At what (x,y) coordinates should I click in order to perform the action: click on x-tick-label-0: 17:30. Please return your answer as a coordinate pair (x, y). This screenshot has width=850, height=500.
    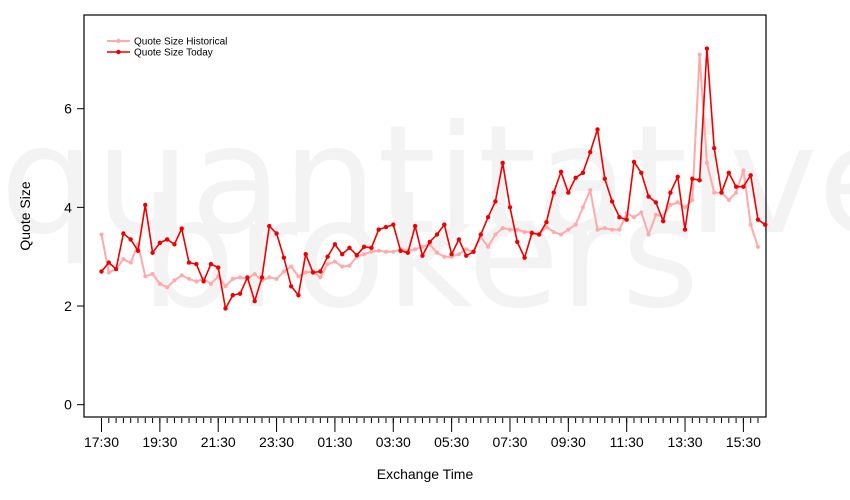
    Looking at the image, I should click on (101, 442).